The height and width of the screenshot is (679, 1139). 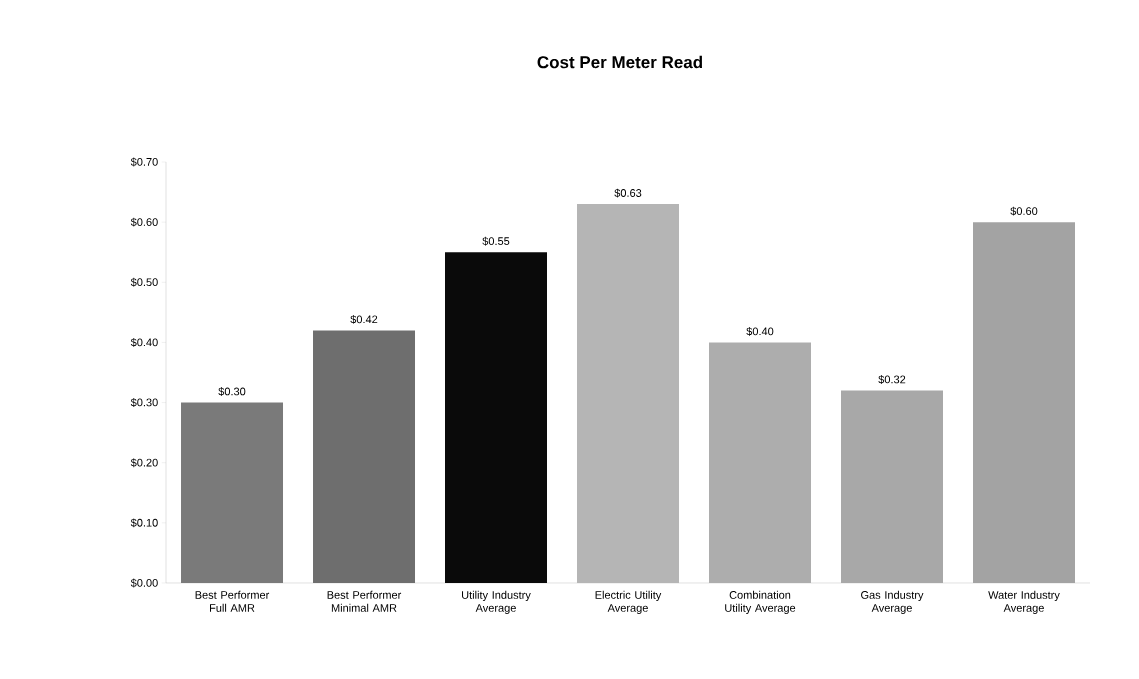 What do you see at coordinates (232, 392) in the screenshot?
I see `data-label: $0.30` at bounding box center [232, 392].